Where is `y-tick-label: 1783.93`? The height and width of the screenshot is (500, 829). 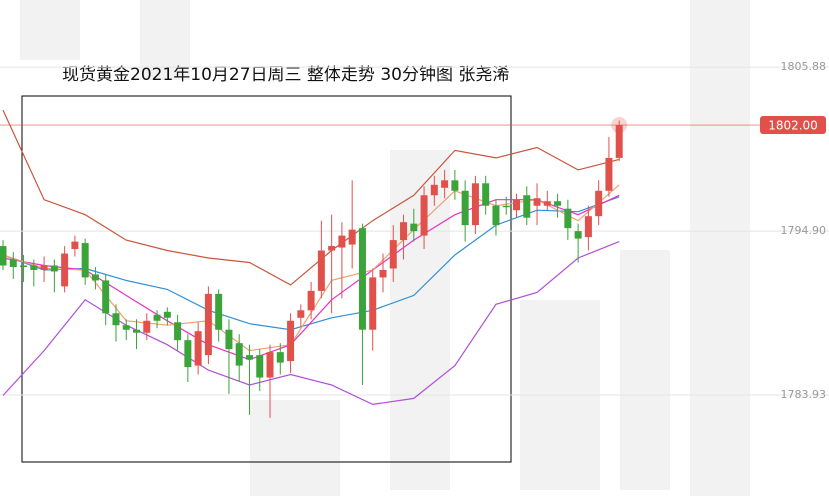
y-tick-label: 1783.93 is located at coordinates (804, 394).